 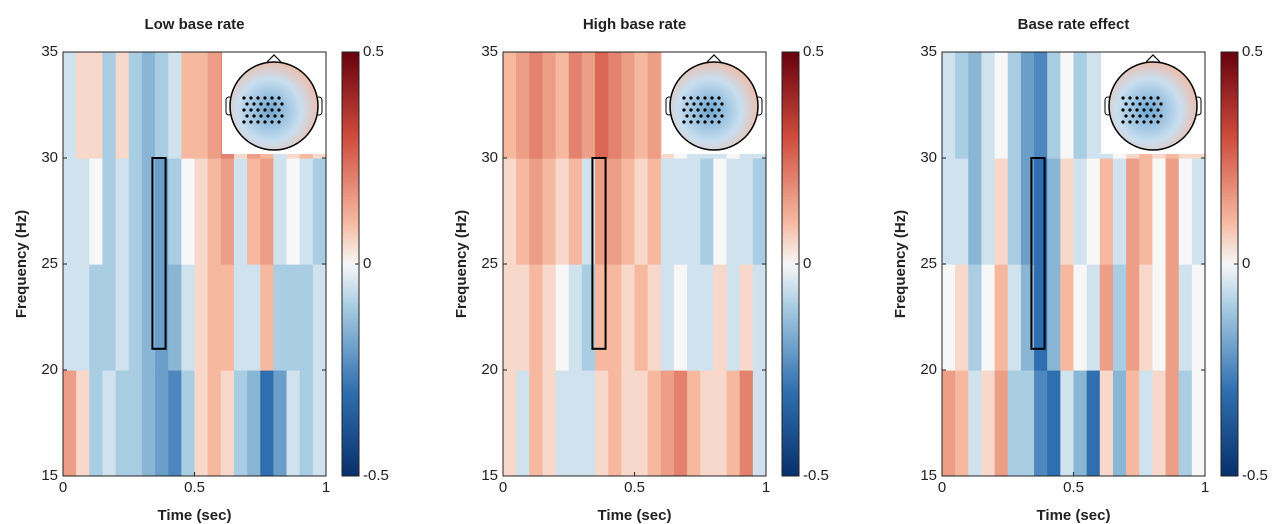 I want to click on x-tick-label: 0, so click(x=63, y=487).